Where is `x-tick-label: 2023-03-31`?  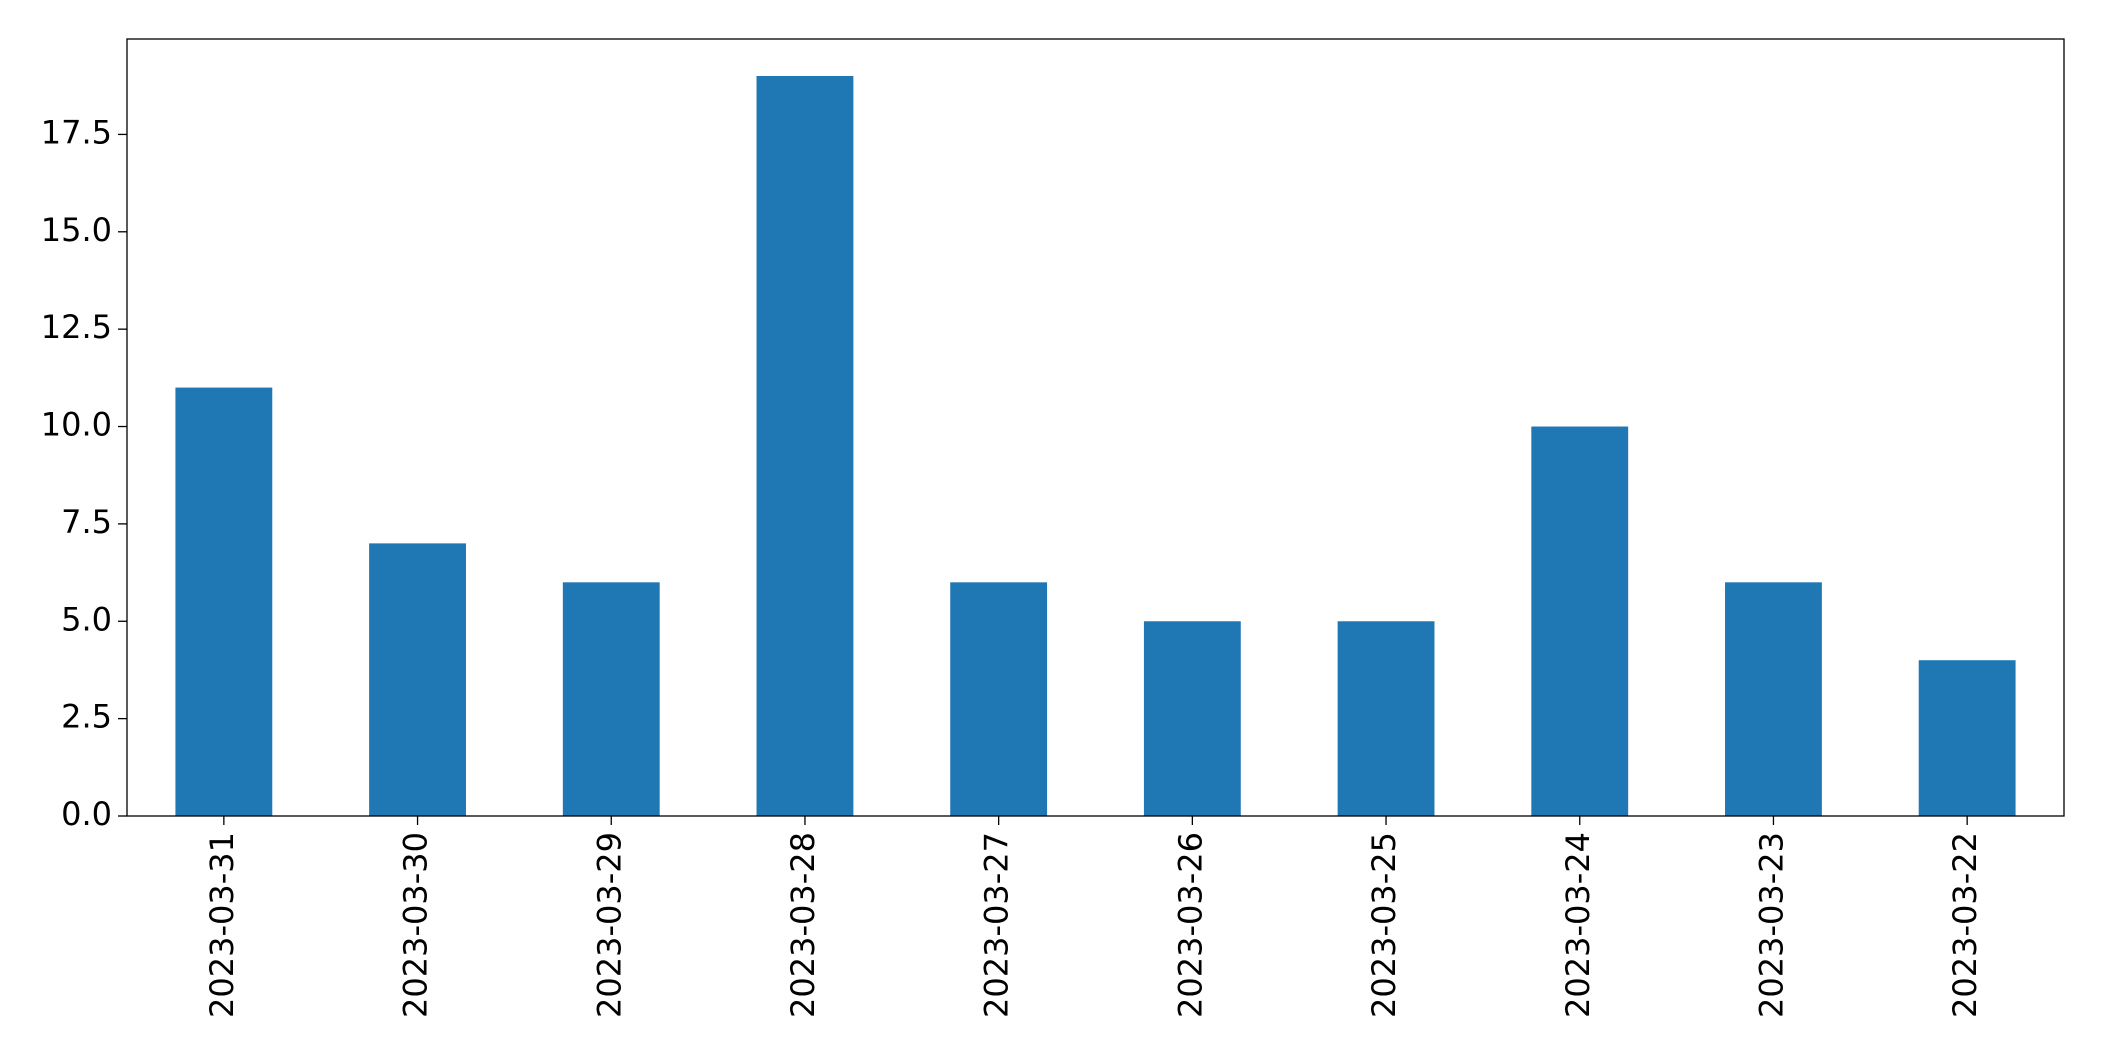 x-tick-label: 2023-03-31 is located at coordinates (222, 925).